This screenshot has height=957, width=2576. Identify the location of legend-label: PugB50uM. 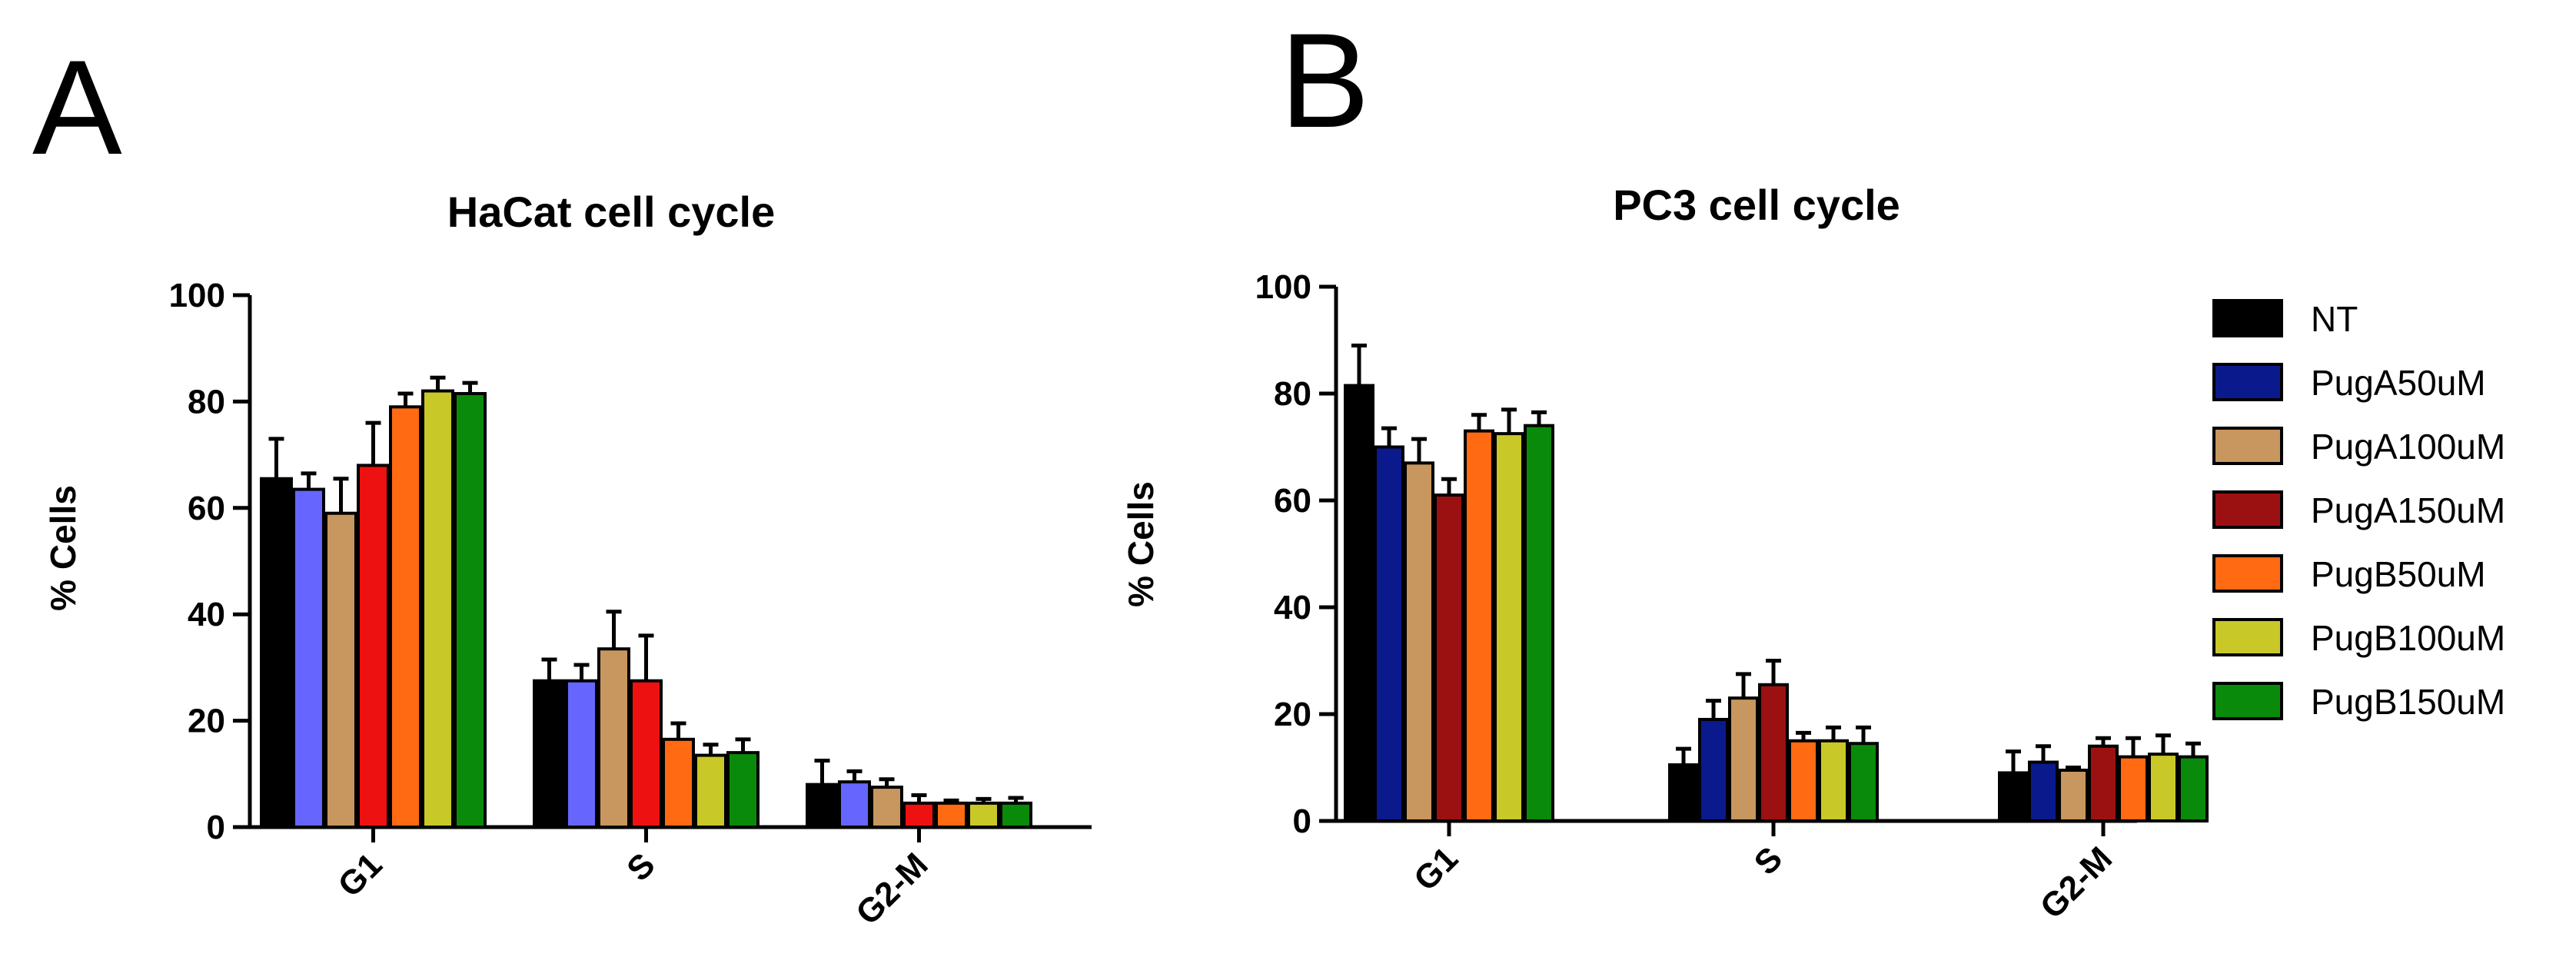
(2398, 574).